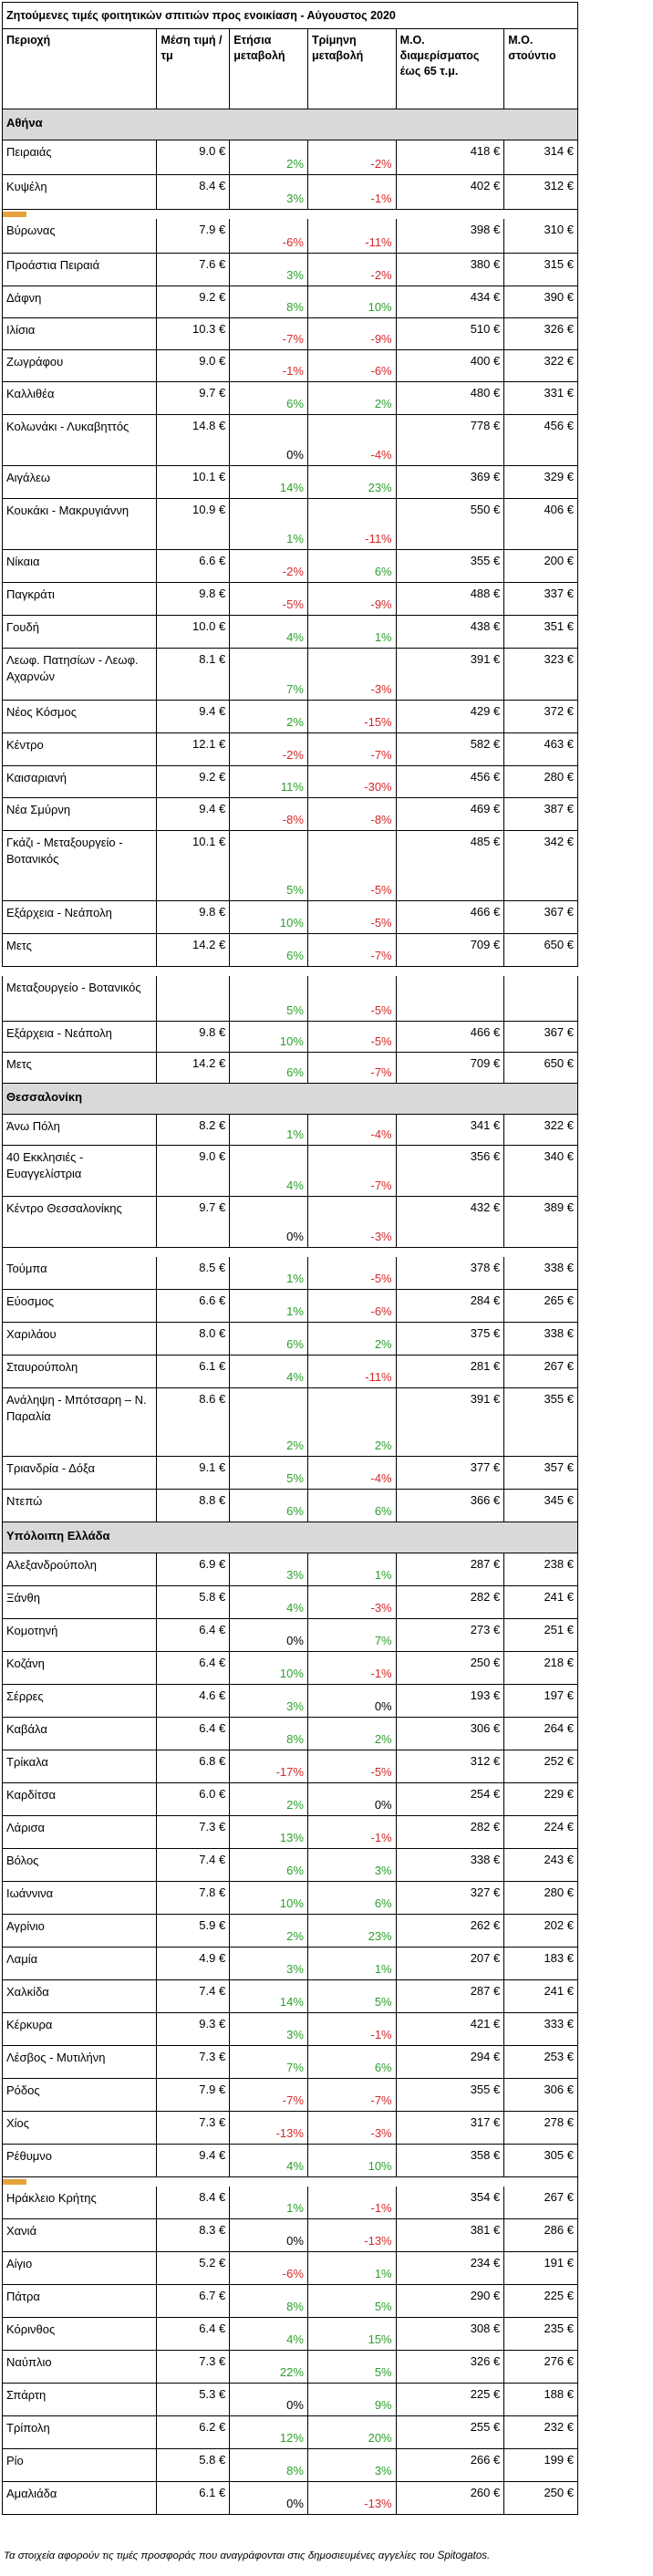 The width and height of the screenshot is (653, 2576). What do you see at coordinates (269, 334) in the screenshot?
I see `yearly-change-cell: -7%` at bounding box center [269, 334].